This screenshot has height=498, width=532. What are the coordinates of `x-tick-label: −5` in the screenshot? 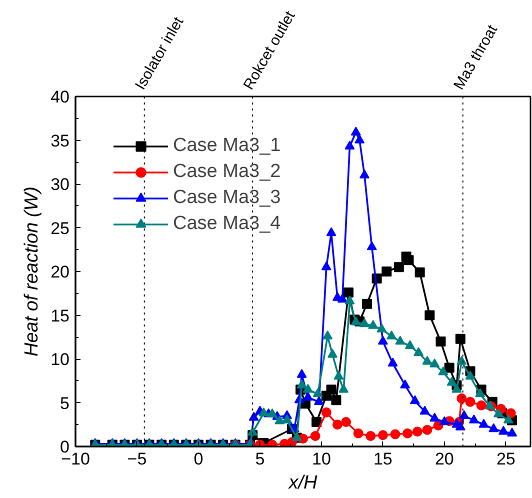 It's located at (137, 459).